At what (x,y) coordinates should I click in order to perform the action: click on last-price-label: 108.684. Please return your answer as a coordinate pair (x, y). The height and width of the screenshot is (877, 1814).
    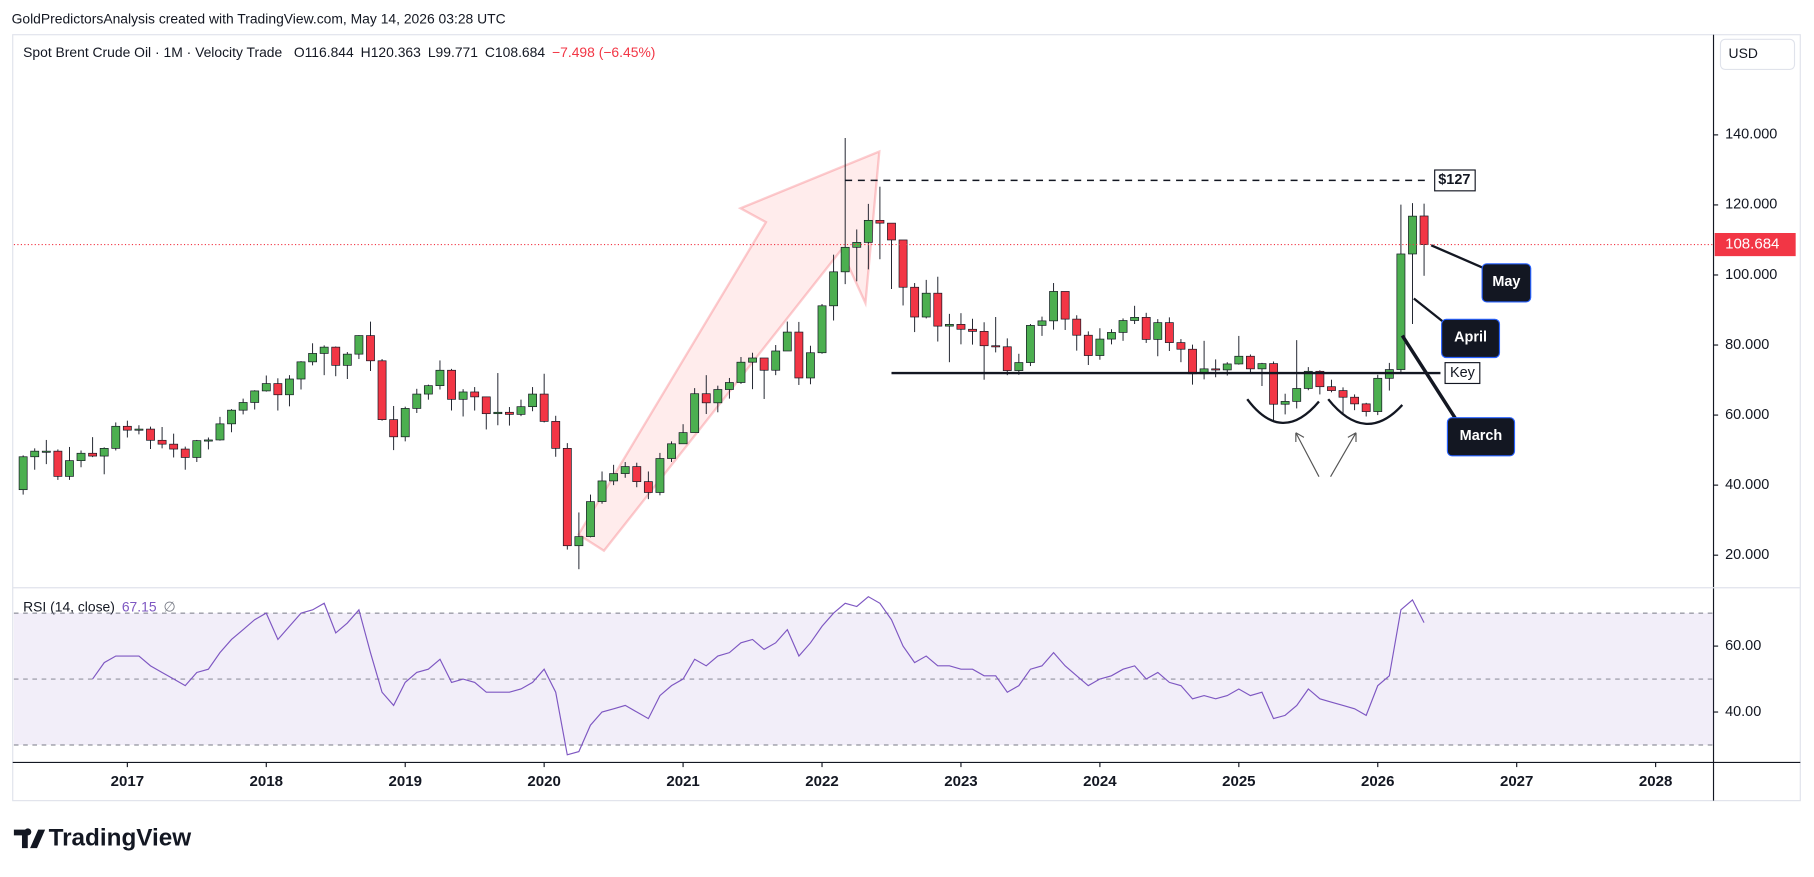
    Looking at the image, I should click on (1752, 244).